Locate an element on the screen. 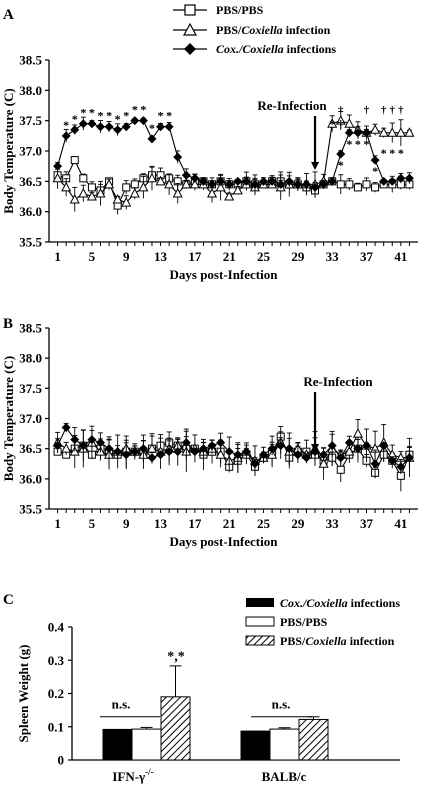 This screenshot has height=788, width=425. y-axis-title: Body Temperature (C) is located at coordinates (8, 150).